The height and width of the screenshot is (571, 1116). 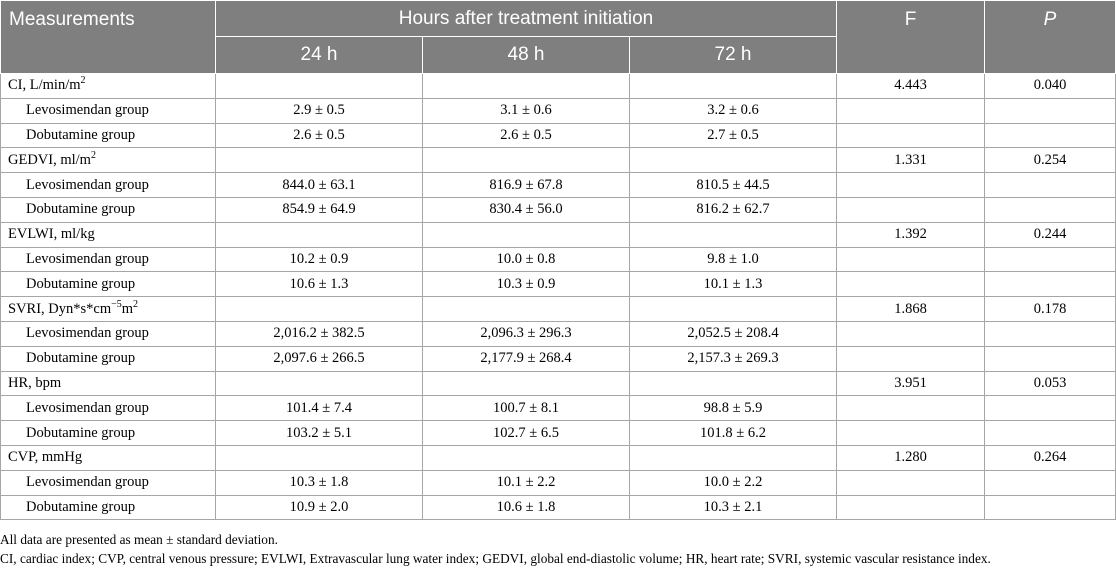 What do you see at coordinates (51, 234) in the screenshot?
I see `section-label-text: EVLWI, ml/kg` at bounding box center [51, 234].